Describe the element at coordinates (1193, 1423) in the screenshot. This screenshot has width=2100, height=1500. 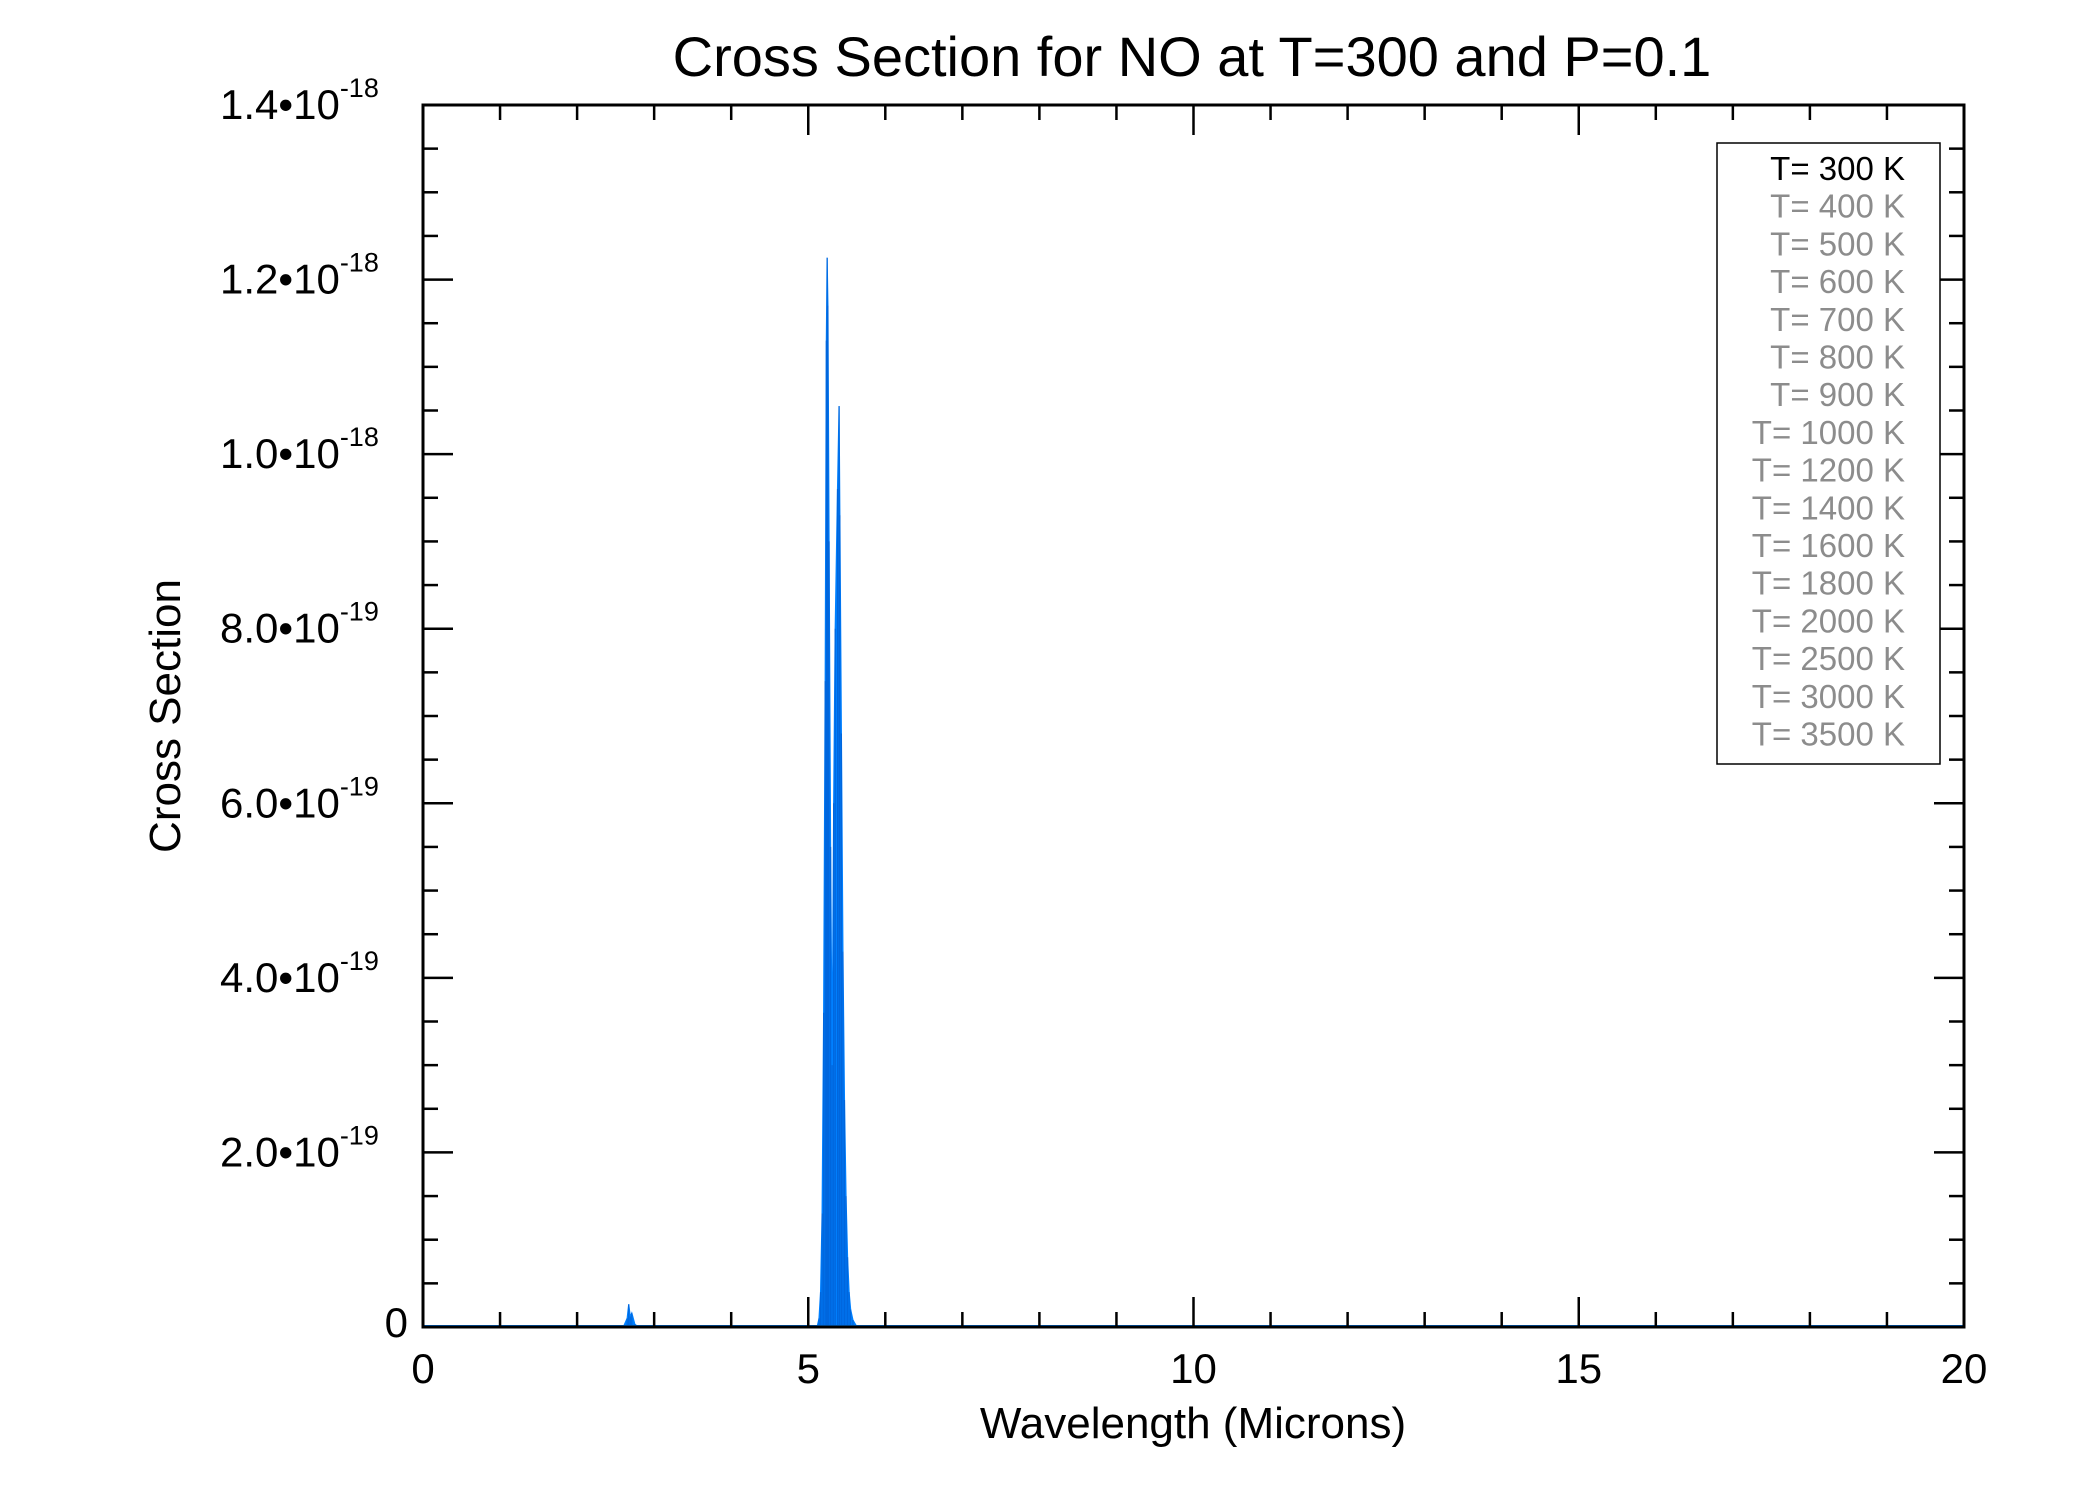
I see `x-axis-label: Wavelength (Microns)` at that location.